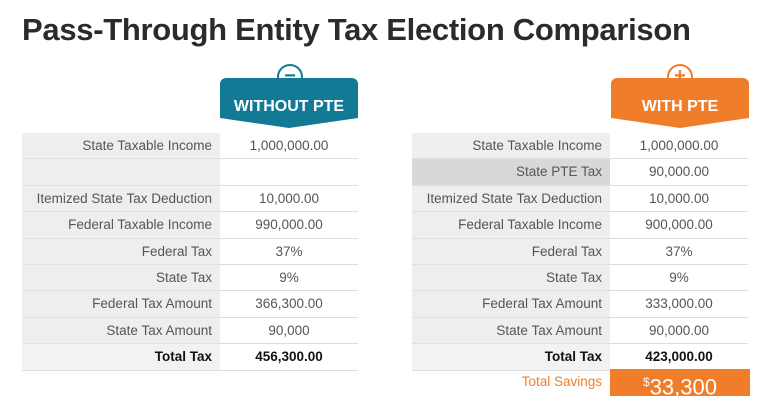  I want to click on table-row: State Tax Amount 90,000, so click(190, 331).